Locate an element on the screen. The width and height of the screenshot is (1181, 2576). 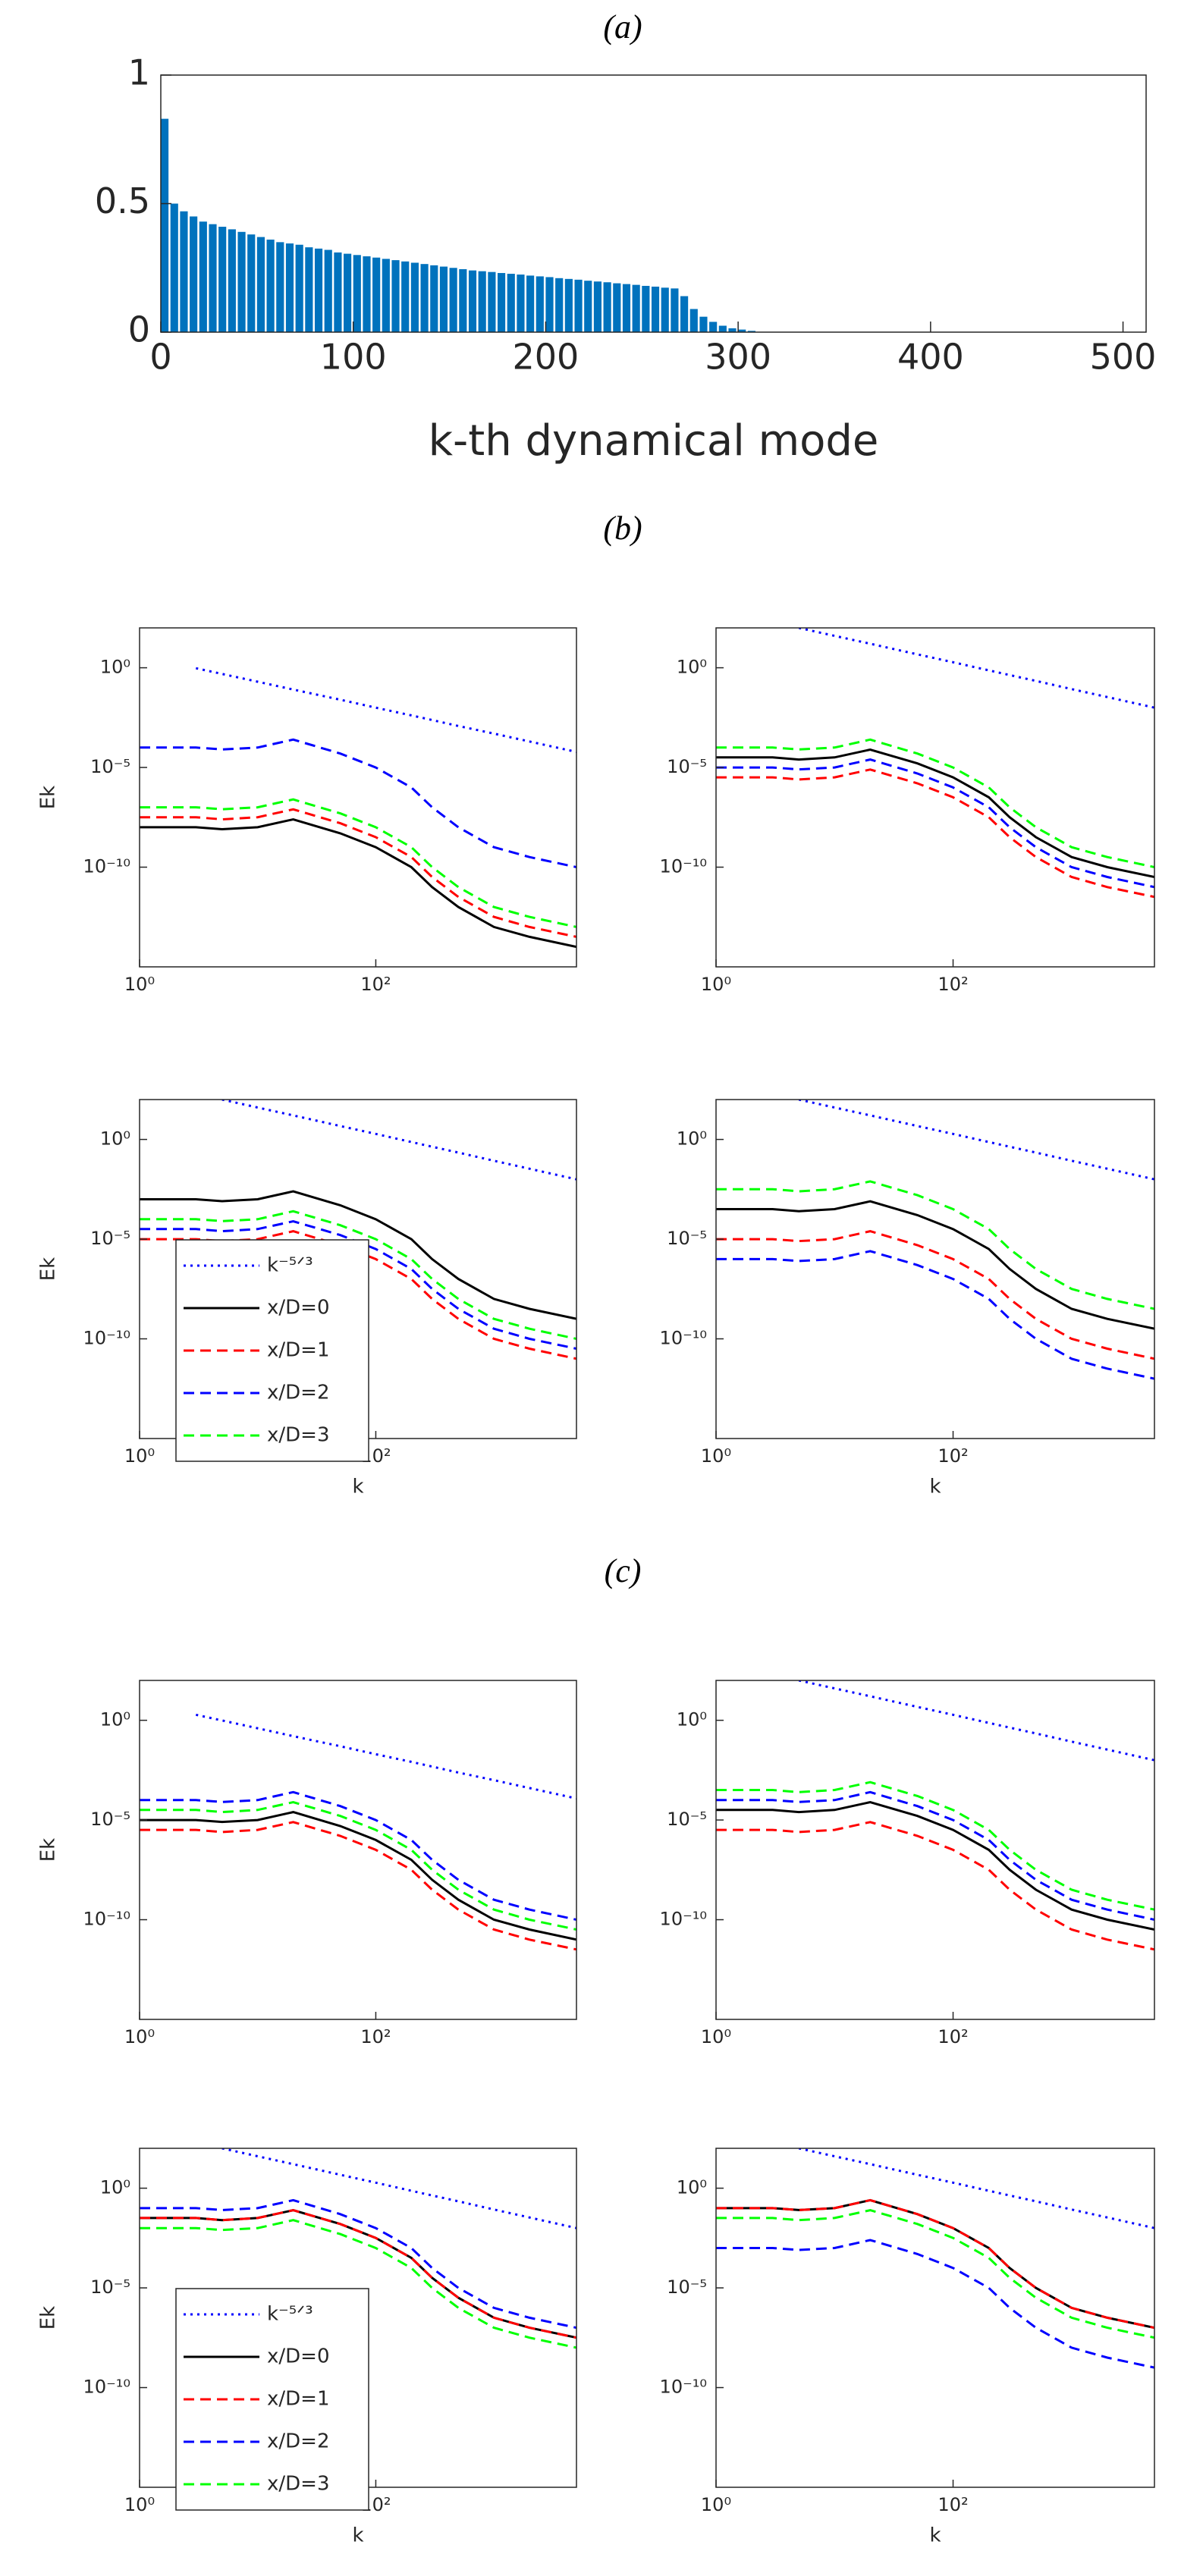
plot: 0 100 200 300 400 500 0 0.5 1 k-th dynamical mode is located at coordinates (626, 259).